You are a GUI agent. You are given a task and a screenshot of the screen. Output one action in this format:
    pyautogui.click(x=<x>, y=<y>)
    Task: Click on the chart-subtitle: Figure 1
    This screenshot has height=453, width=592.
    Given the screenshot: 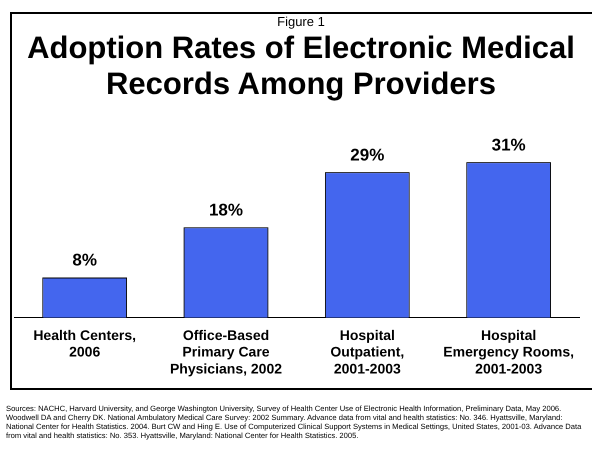 What is the action you would take?
    pyautogui.click(x=301, y=21)
    